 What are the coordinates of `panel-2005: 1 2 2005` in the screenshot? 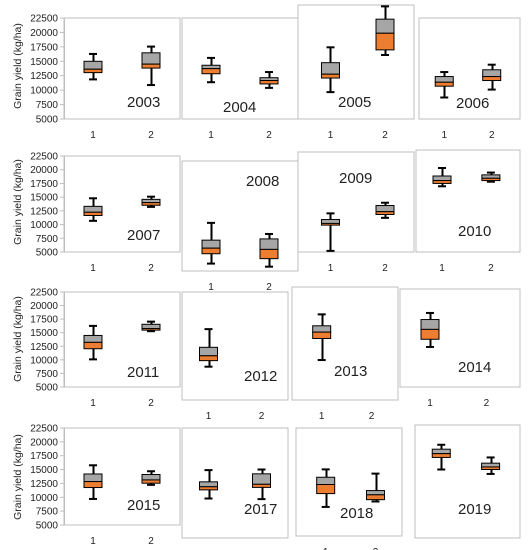 It's located at (356, 72).